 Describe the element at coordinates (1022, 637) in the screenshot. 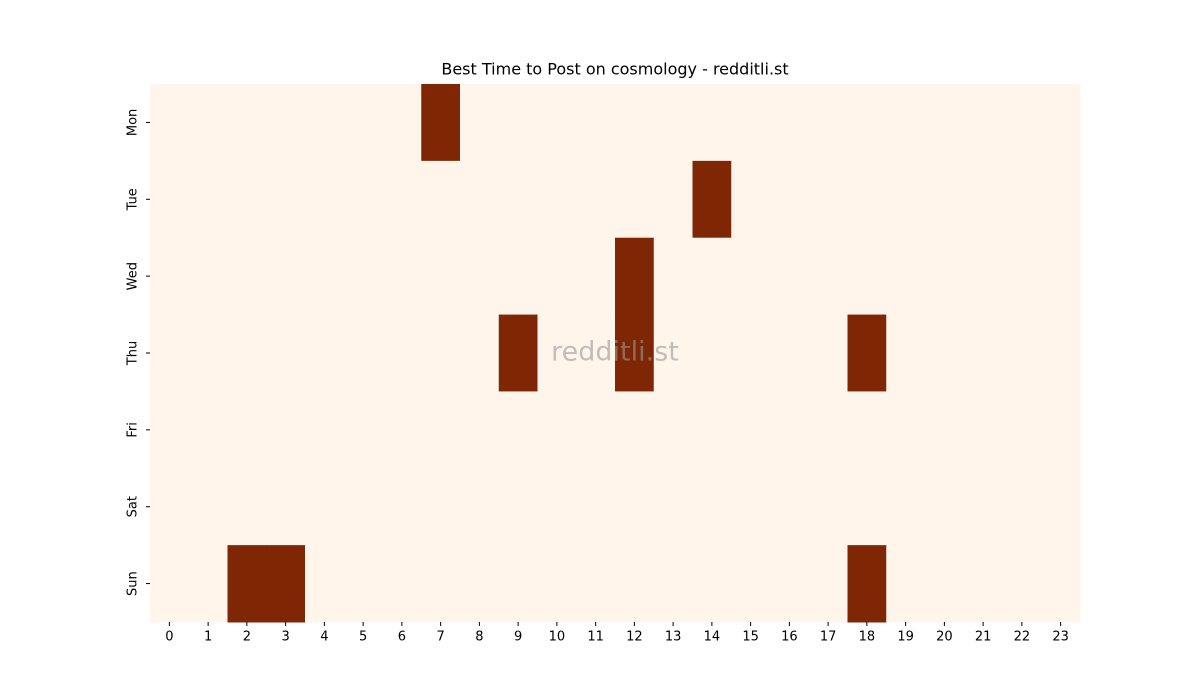

I see `x-tick-label: 22` at that location.